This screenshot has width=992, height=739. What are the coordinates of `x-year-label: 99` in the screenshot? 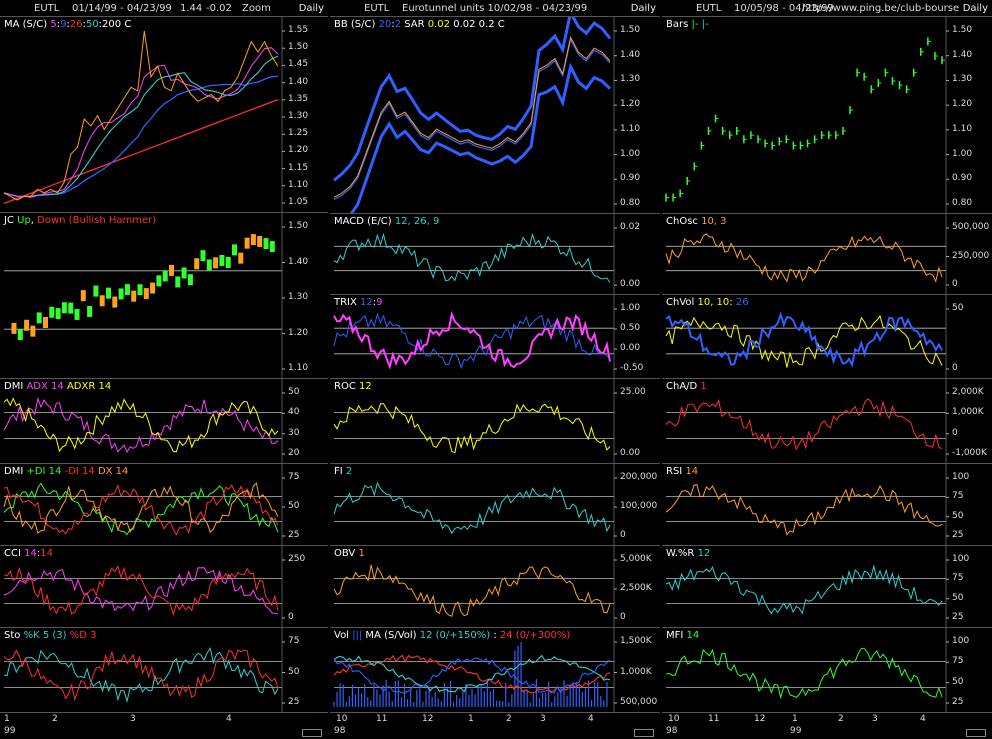 It's located at (10, 731).